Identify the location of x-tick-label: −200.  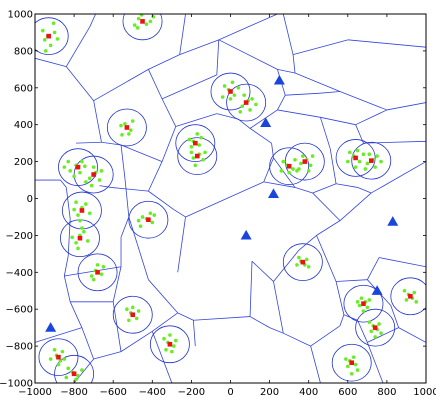
(191, 392).